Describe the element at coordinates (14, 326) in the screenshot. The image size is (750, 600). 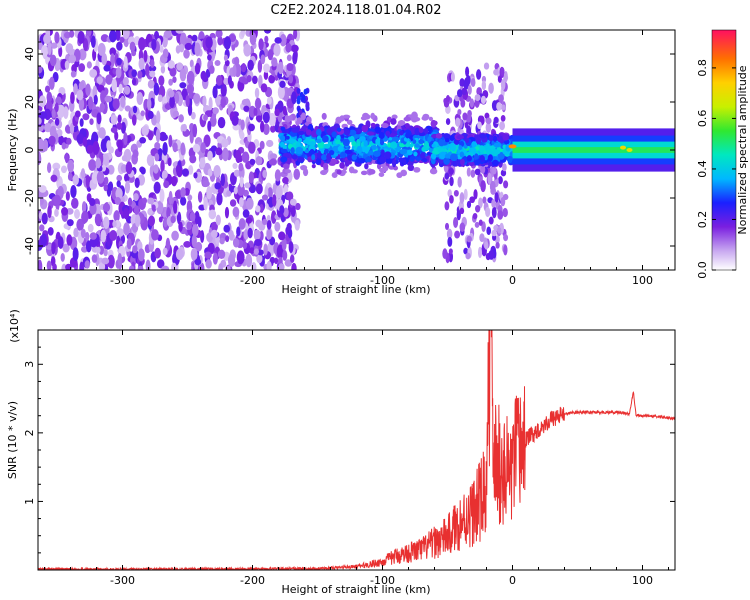
I see `snr-y-scale-label: (x10⁴)` at that location.